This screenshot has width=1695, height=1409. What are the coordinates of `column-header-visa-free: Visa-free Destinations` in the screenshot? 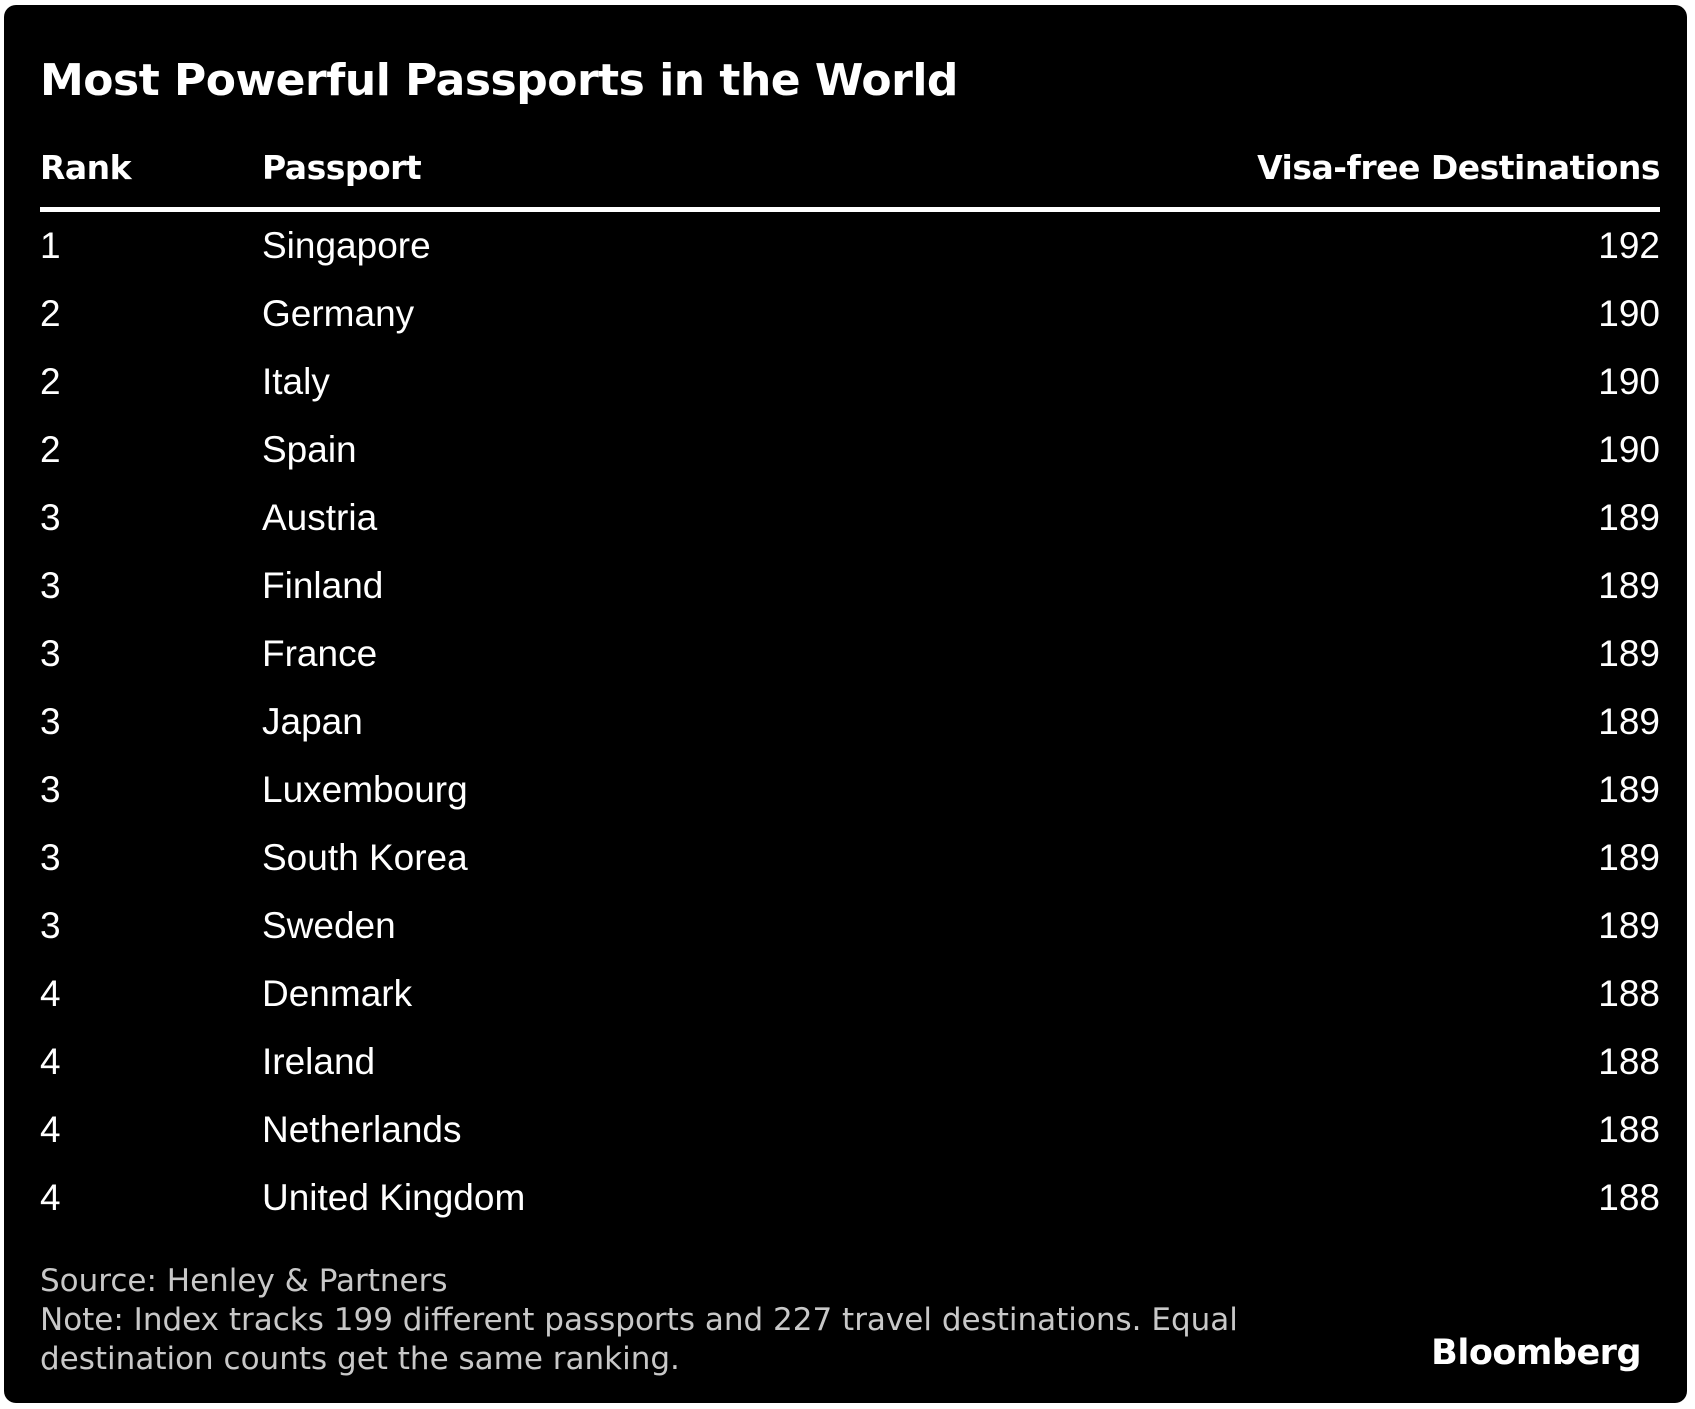 It's located at (1458, 167).